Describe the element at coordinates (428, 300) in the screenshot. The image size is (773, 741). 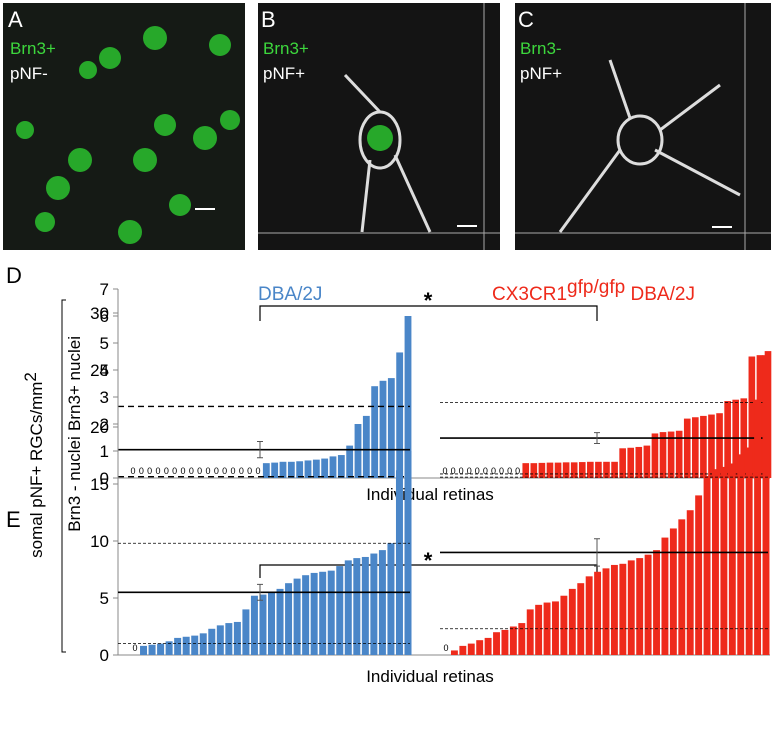
I see `significance-mark: *` at that location.